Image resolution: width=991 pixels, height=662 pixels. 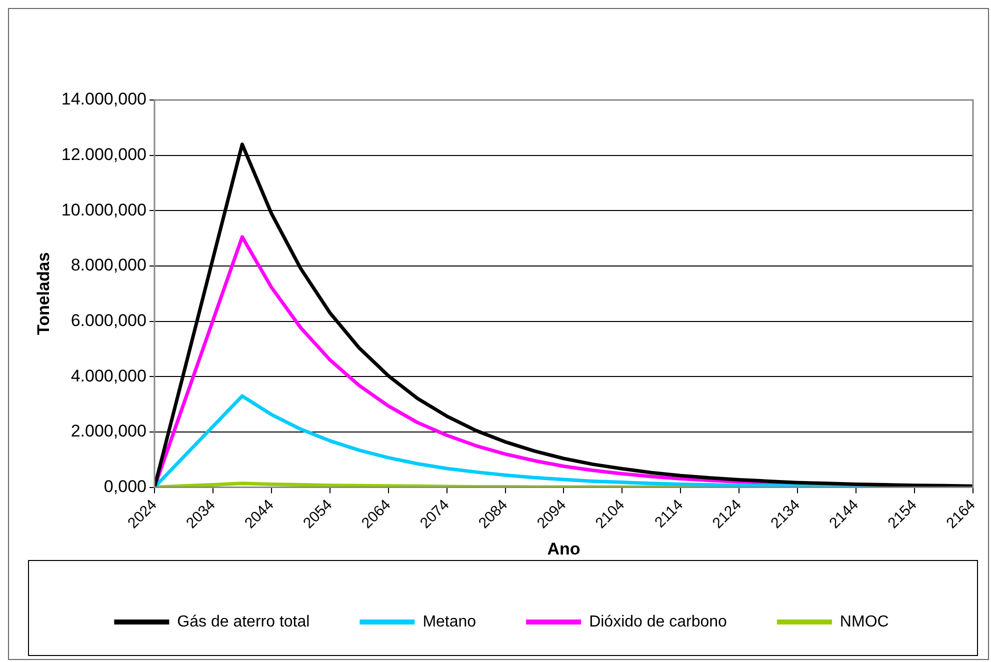 I want to click on y-tick-label: 6.000,000, so click(x=108, y=320).